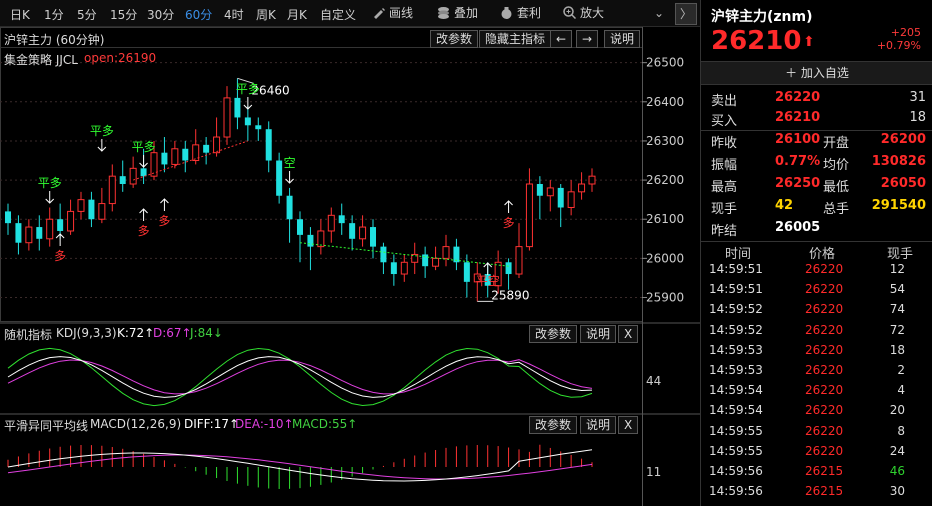 The height and width of the screenshot is (506, 932). I want to click on tick-volume: 20, so click(897, 410).